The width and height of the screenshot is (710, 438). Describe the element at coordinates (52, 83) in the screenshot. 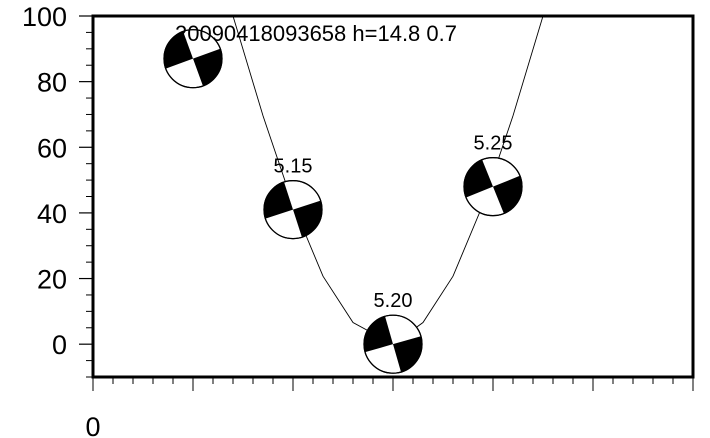

I see `y-tick-label: 80` at that location.